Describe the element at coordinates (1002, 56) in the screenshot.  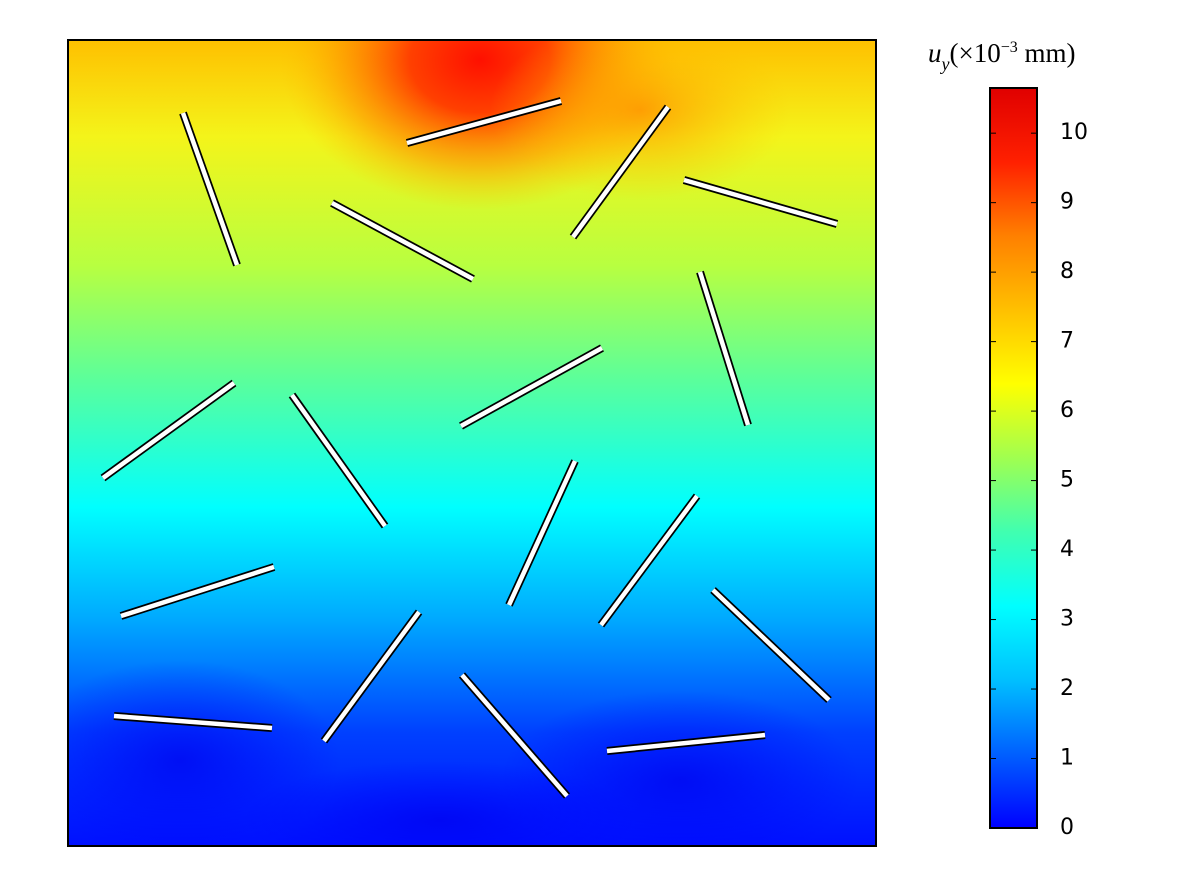
I see `colorbar-label: uy(×10−3 mm)` at that location.